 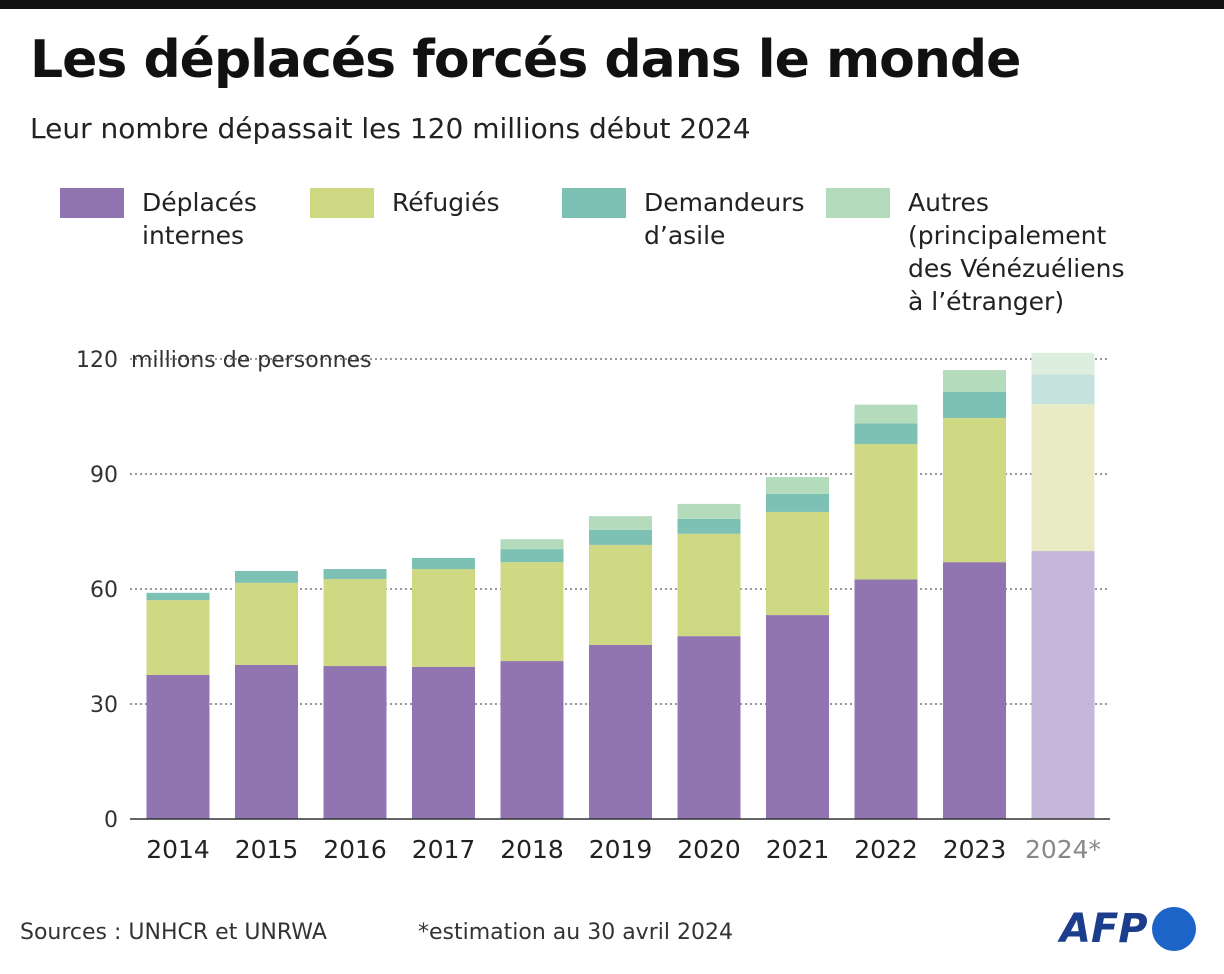 What do you see at coordinates (104, 705) in the screenshot?
I see `y-tick-label: 30` at bounding box center [104, 705].